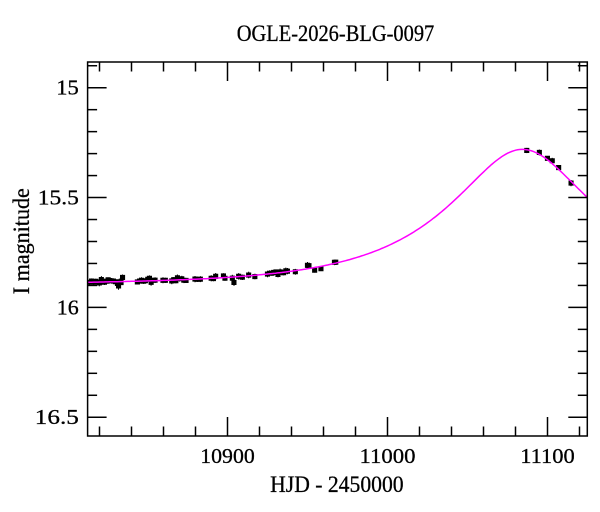  Describe the element at coordinates (547, 456) in the screenshot. I see `svg-text: 11100` at that location.